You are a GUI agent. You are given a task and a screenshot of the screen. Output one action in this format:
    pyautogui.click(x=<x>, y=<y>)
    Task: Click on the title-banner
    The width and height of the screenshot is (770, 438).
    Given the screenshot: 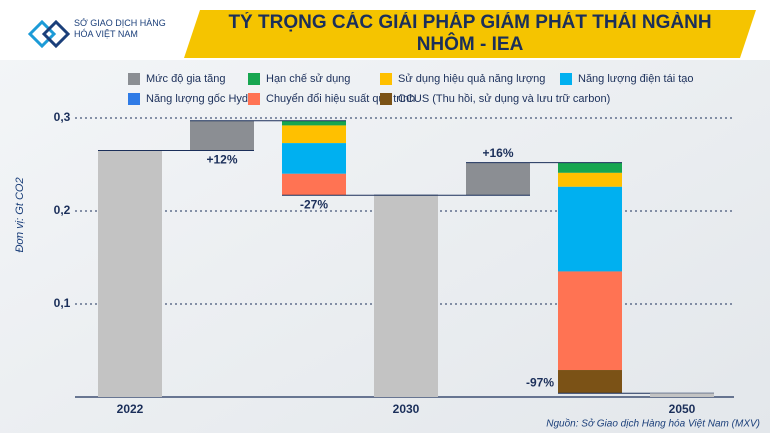 What is the action you would take?
    pyautogui.click(x=470, y=34)
    